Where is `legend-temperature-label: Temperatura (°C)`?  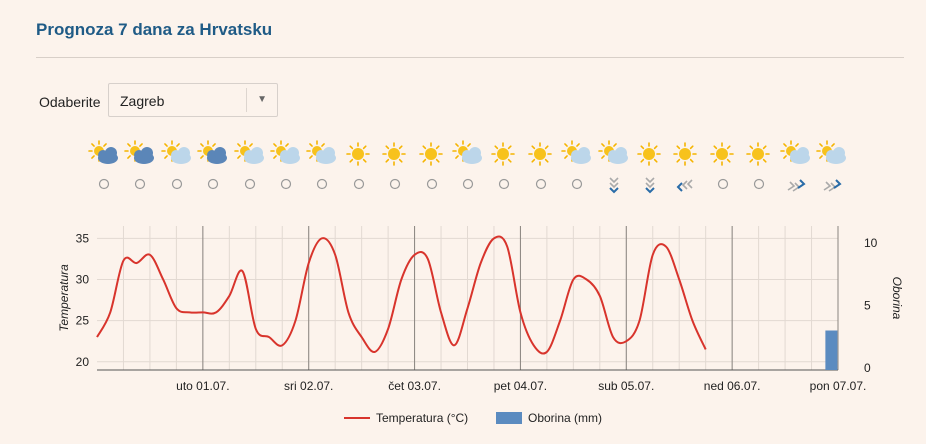
legend-temperature-label: Temperatura (°C) is located at coordinates (422, 418).